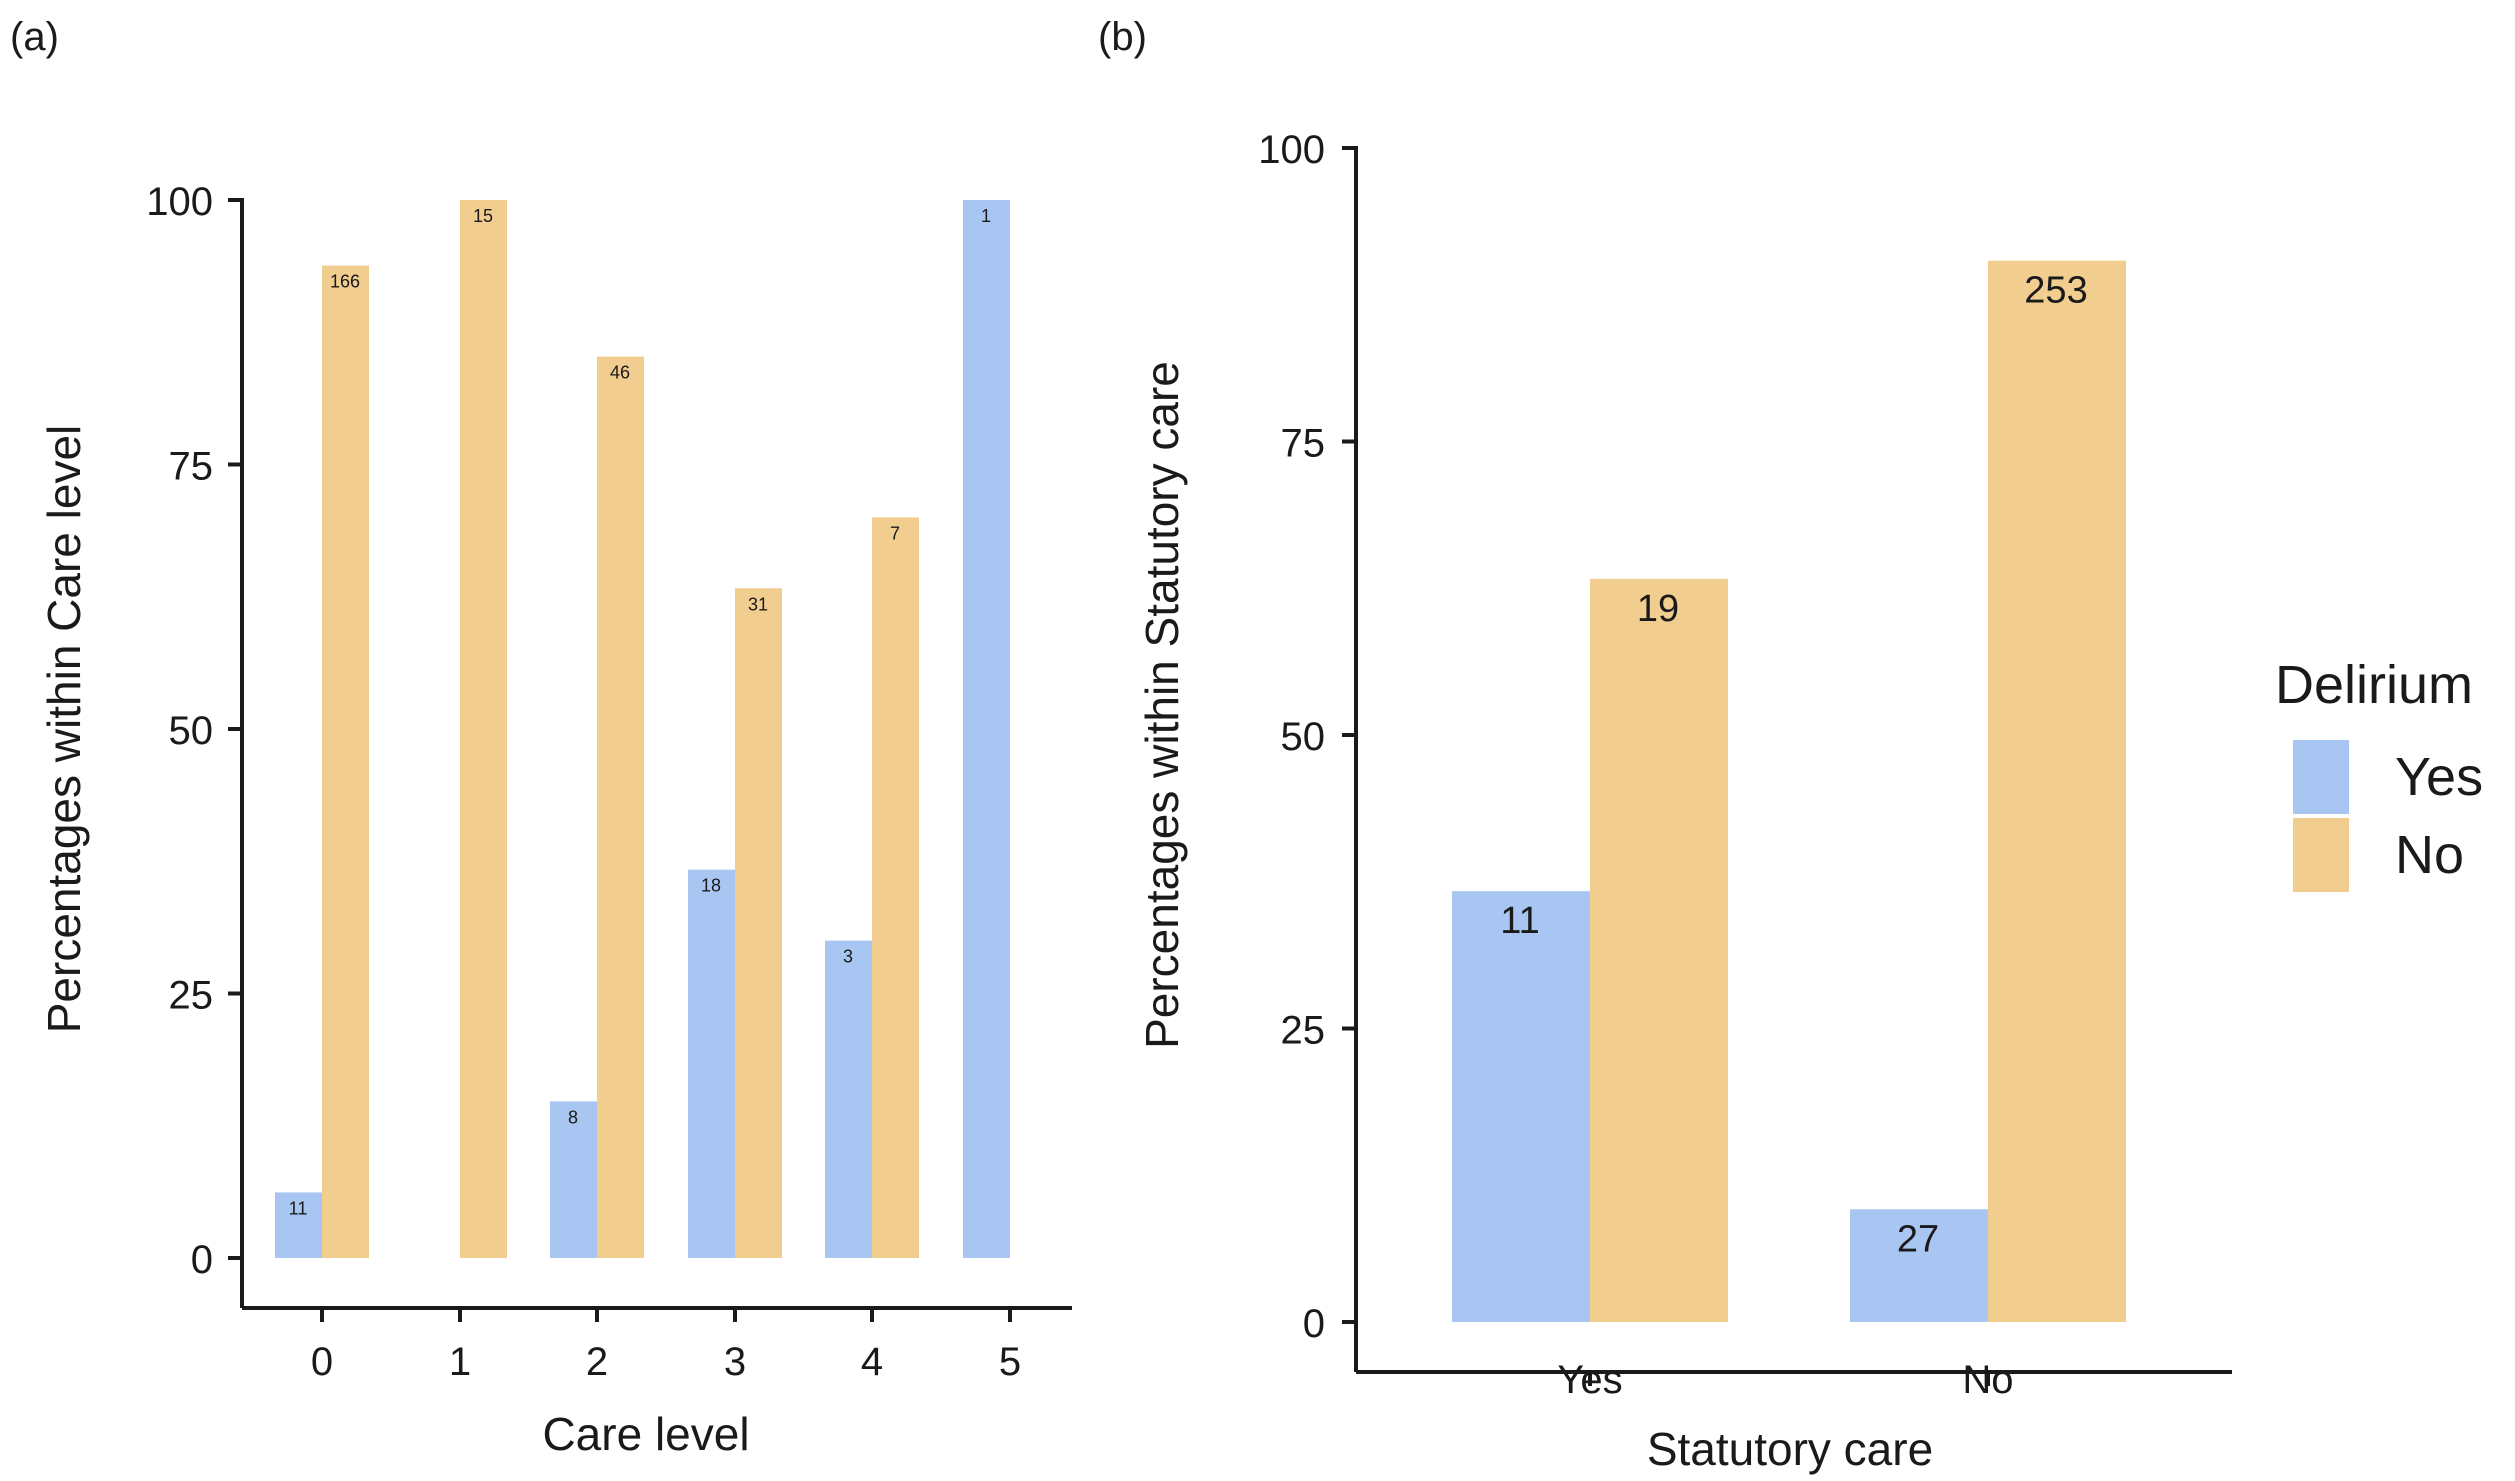  Describe the element at coordinates (2321, 777) in the screenshot. I see `legend-swatch-yes` at that location.